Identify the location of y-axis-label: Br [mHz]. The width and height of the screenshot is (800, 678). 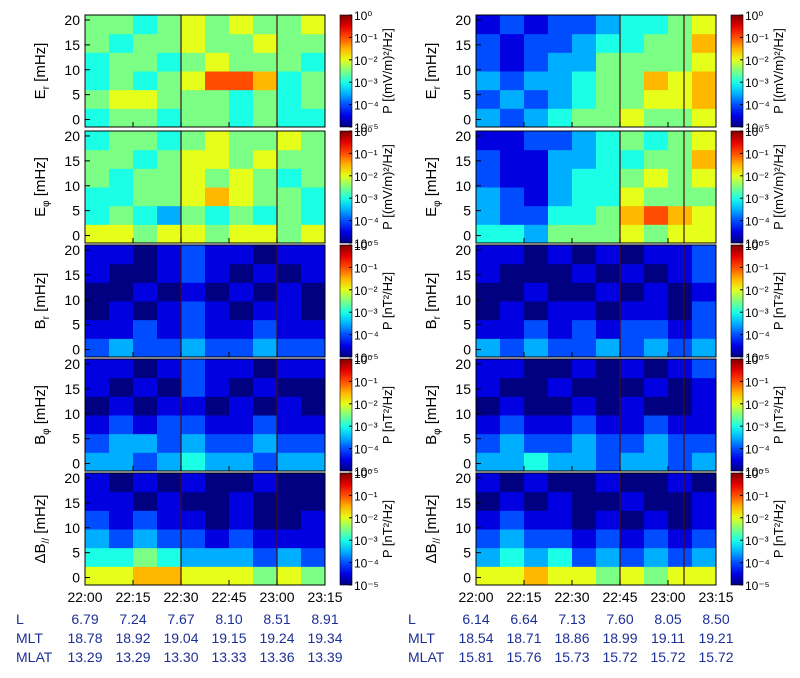
(433, 301).